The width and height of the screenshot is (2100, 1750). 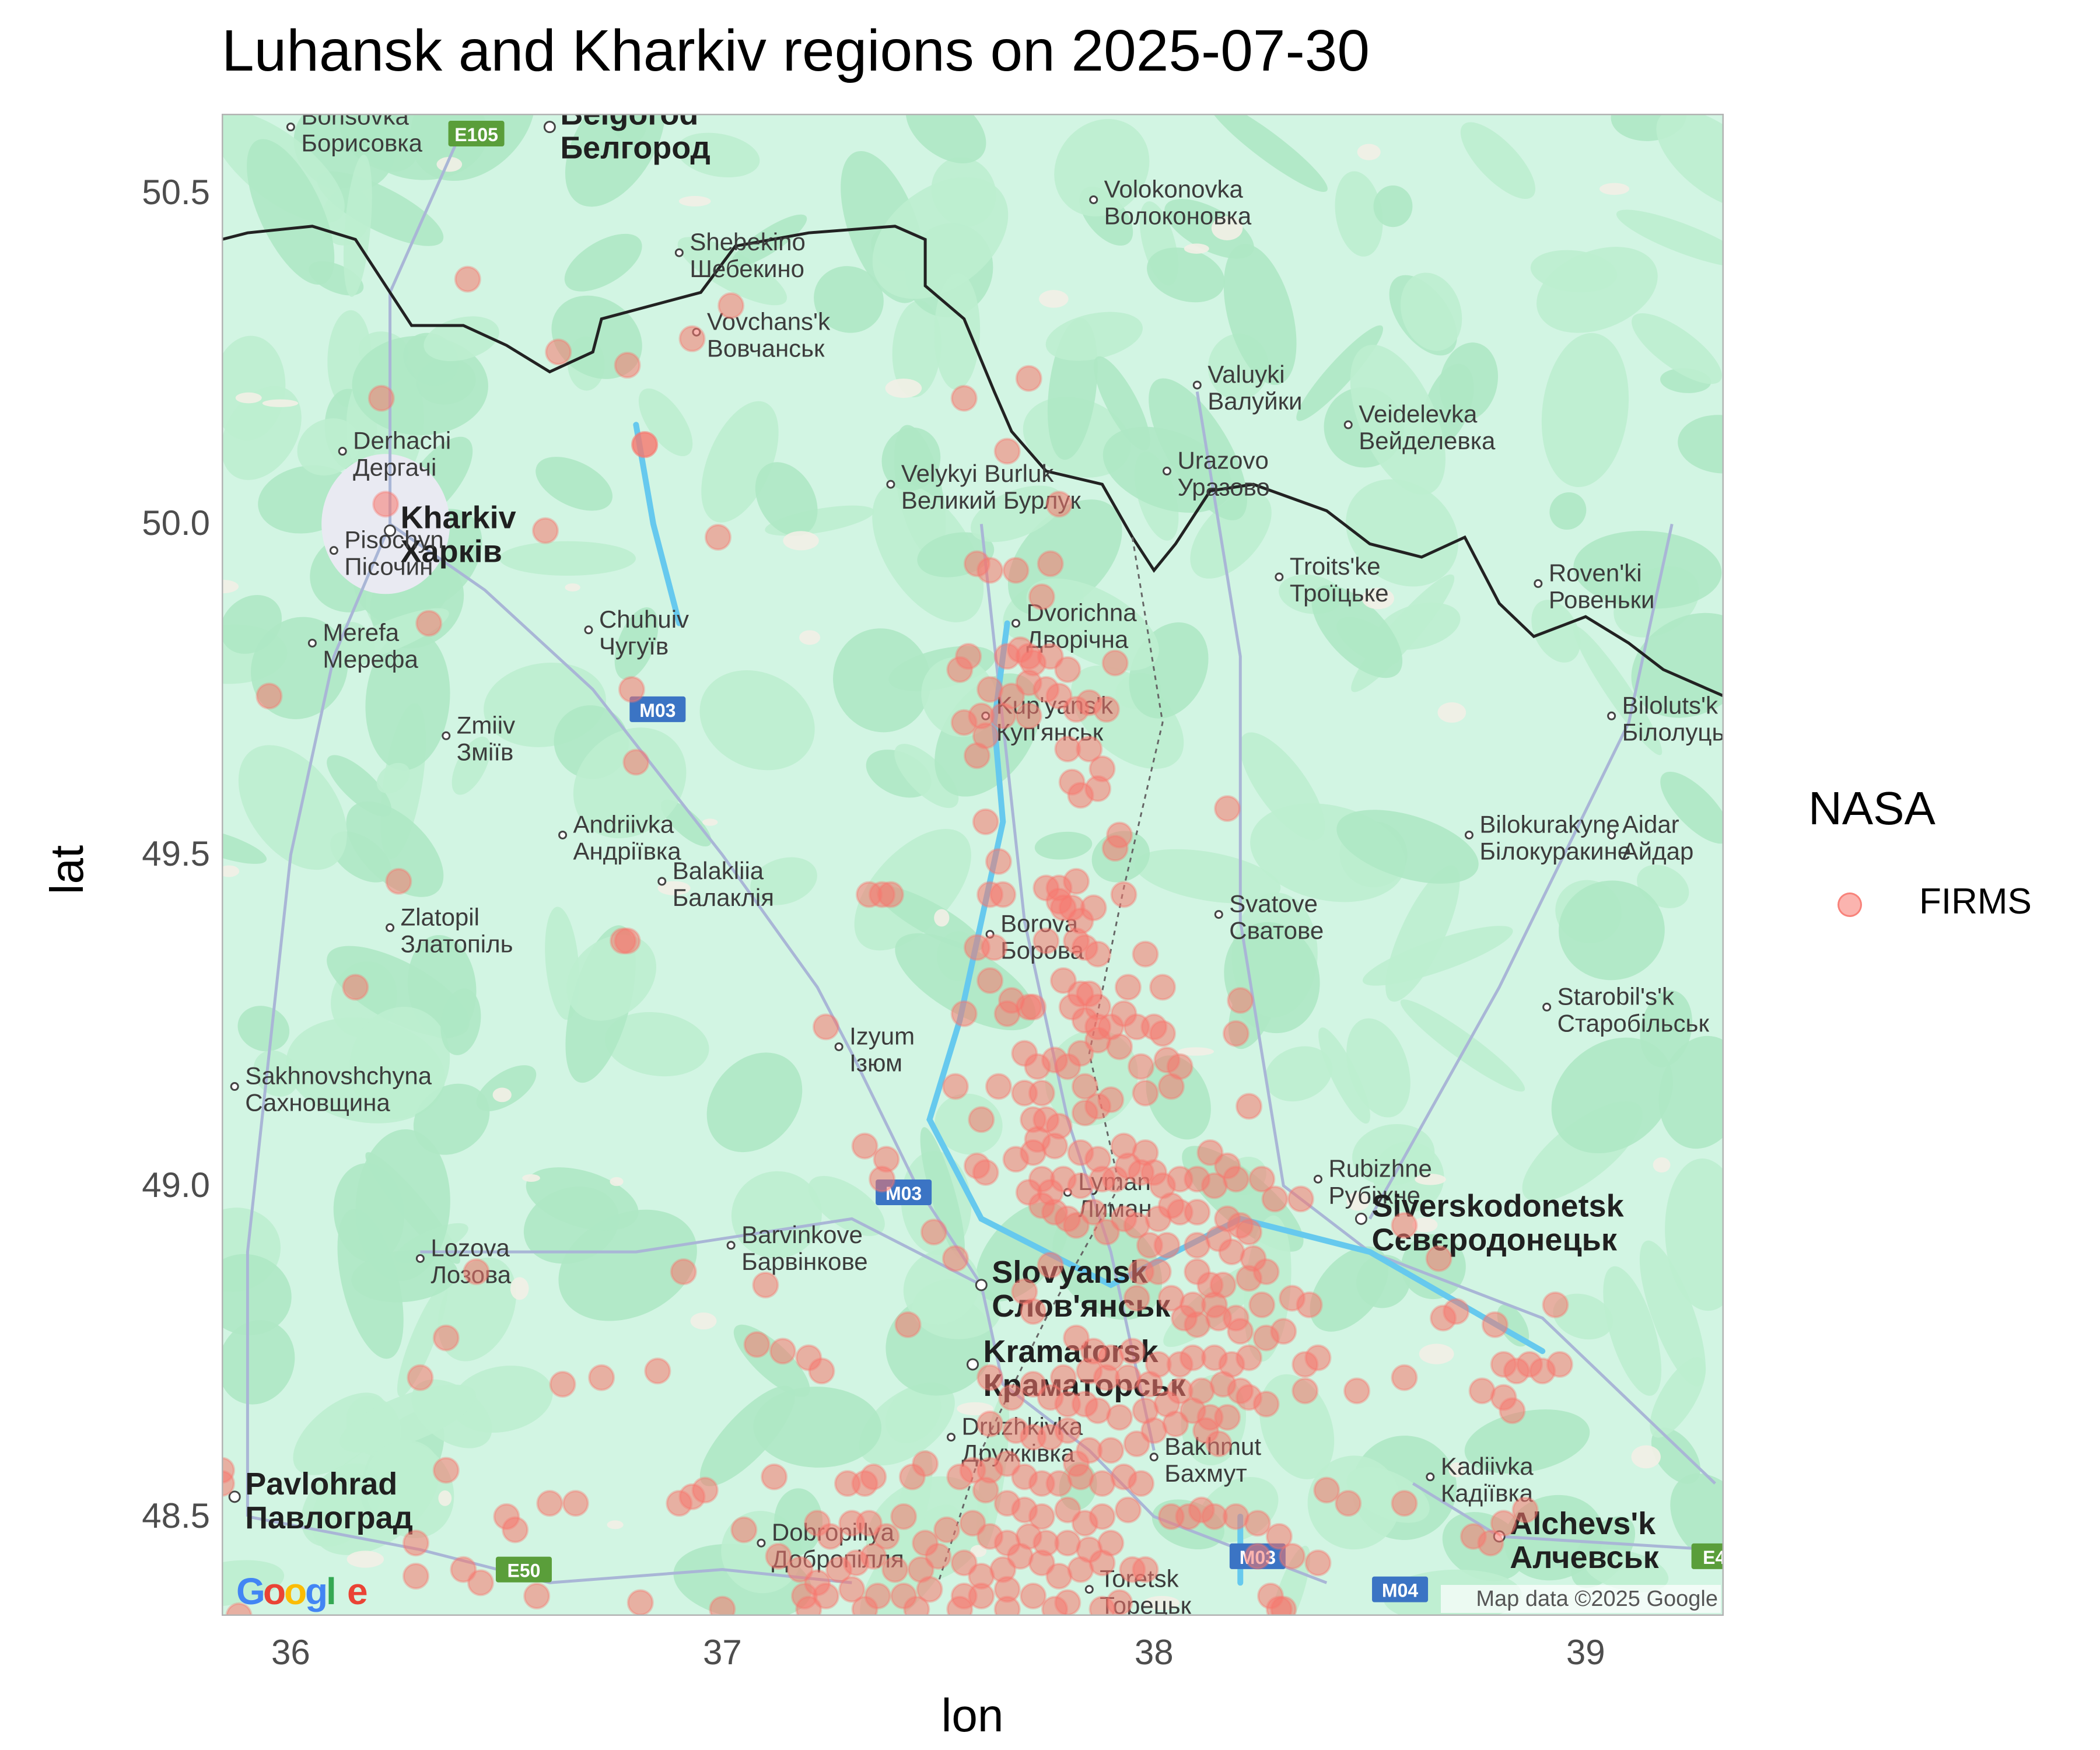 What do you see at coordinates (1255, 401) in the screenshot?
I see `place-label-local: Валуйки` at bounding box center [1255, 401].